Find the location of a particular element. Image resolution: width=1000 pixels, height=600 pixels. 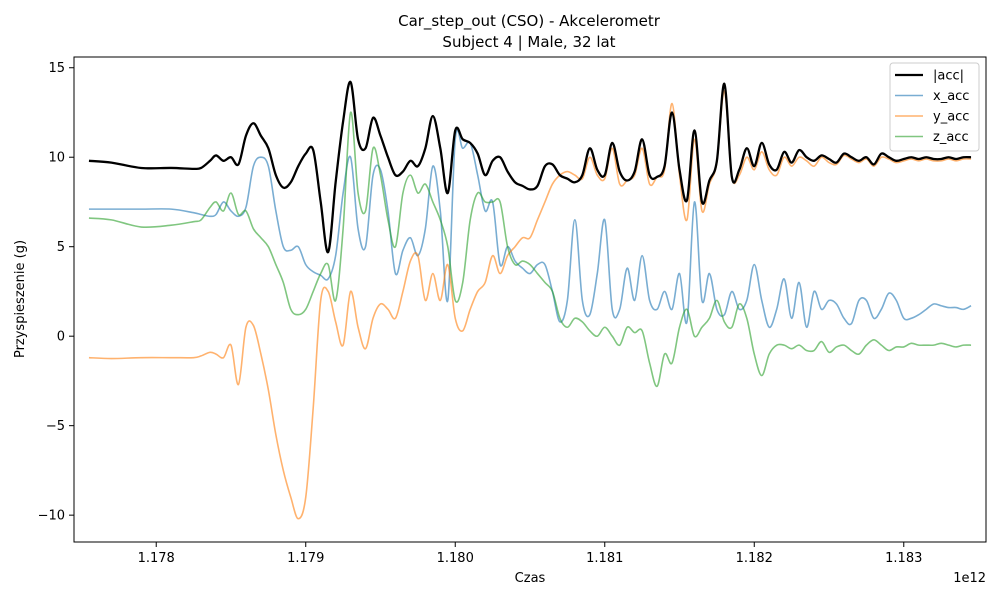

legend: |acc| x_acc y_acc z_acc is located at coordinates (934, 107).